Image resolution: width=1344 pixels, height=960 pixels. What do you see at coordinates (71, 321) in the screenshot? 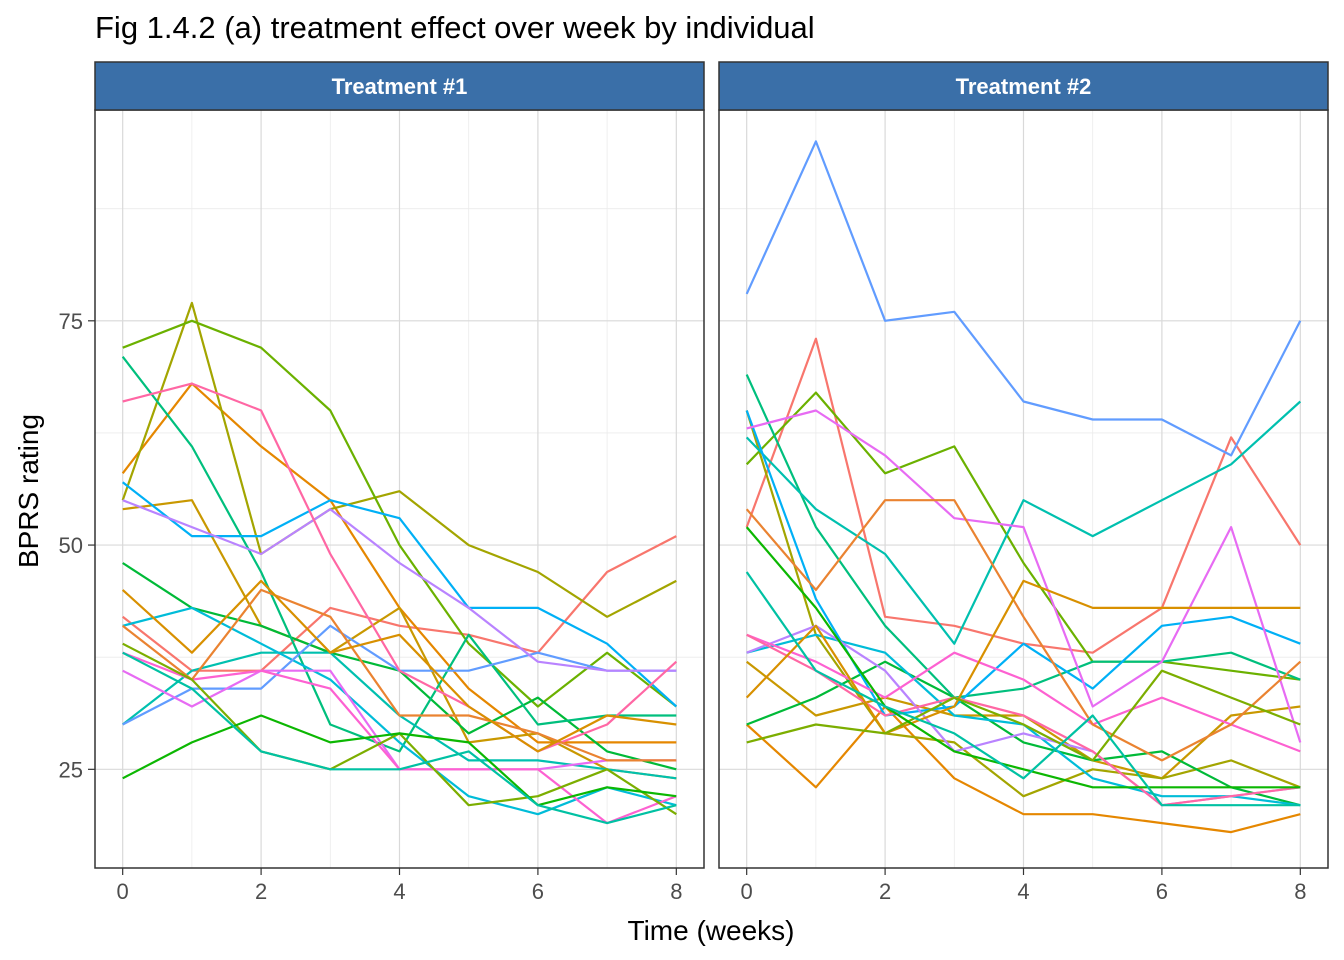
I see `y-tick-label: 75` at bounding box center [71, 321].